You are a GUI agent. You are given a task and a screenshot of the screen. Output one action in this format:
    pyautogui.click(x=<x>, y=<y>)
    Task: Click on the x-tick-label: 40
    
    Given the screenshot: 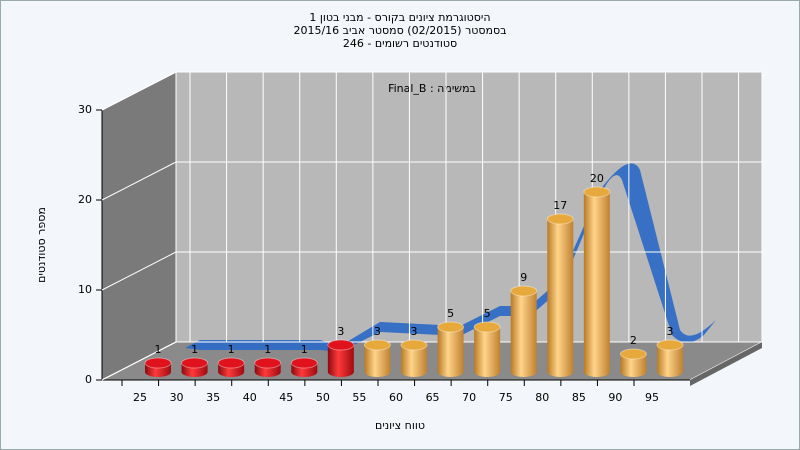 What is the action you would take?
    pyautogui.click(x=250, y=397)
    